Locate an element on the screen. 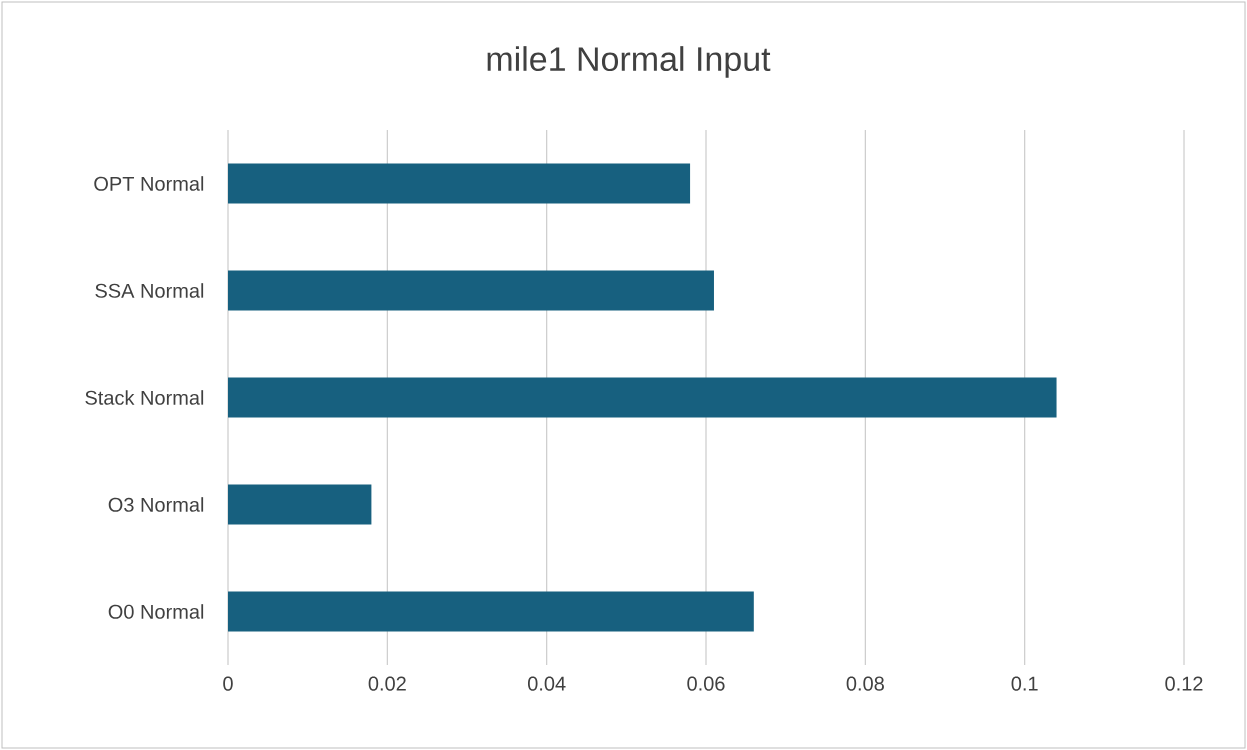  chart-title: mile1 Normal Input is located at coordinates (629, 62).